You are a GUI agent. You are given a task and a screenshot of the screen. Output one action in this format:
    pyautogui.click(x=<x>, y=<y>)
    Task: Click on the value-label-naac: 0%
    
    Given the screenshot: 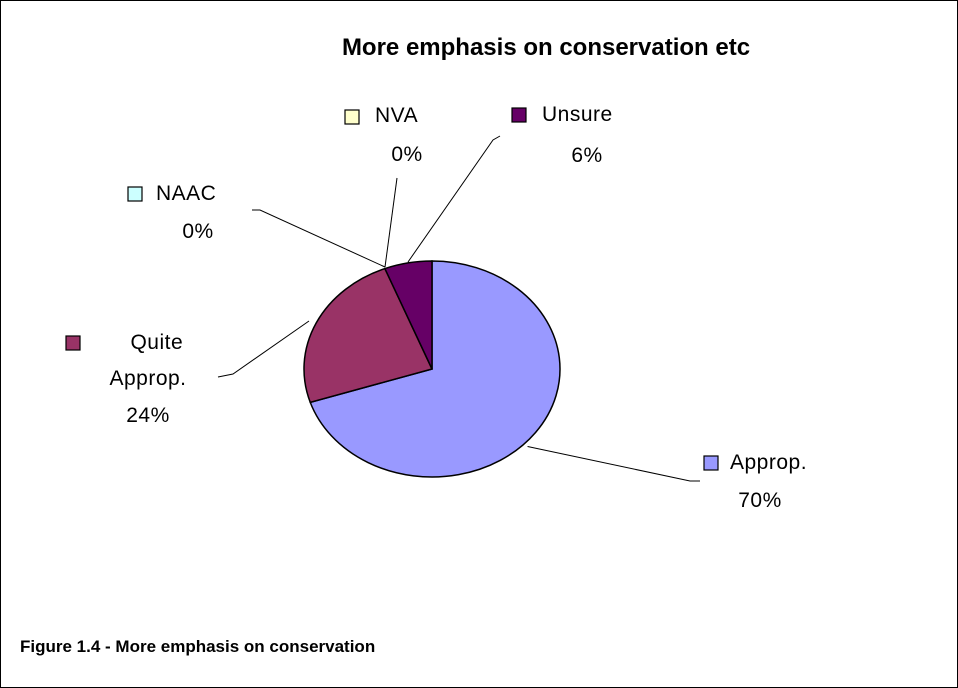 What is the action you would take?
    pyautogui.click(x=197, y=231)
    